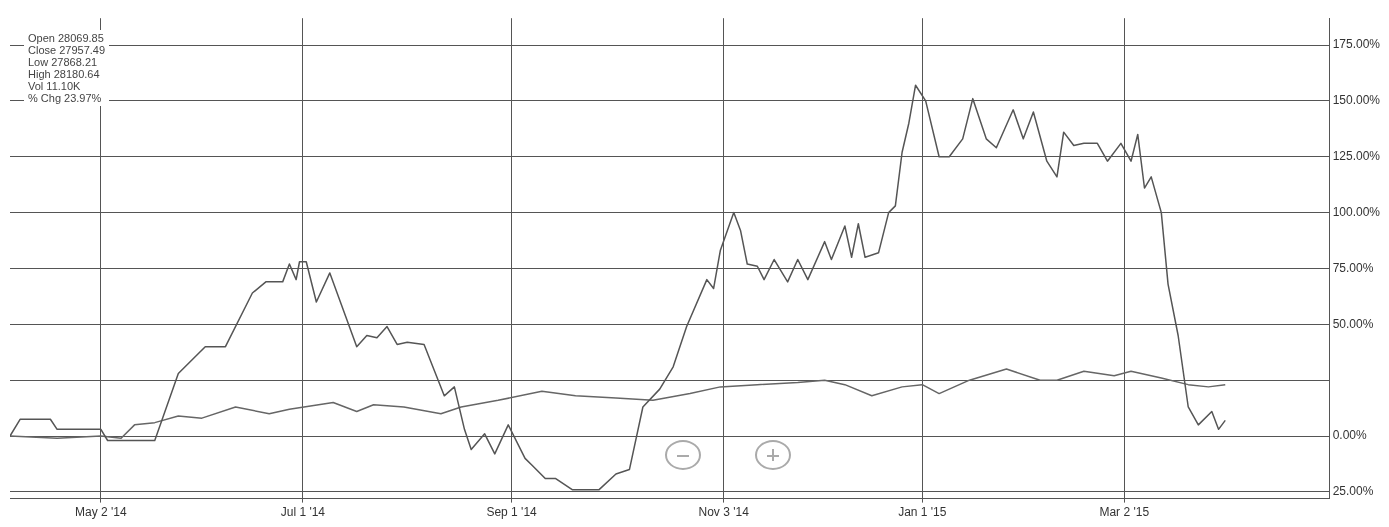 This screenshot has height=527, width=1389. Describe the element at coordinates (1353, 267) in the screenshot. I see `y-tick-label: 75.00%` at that location.